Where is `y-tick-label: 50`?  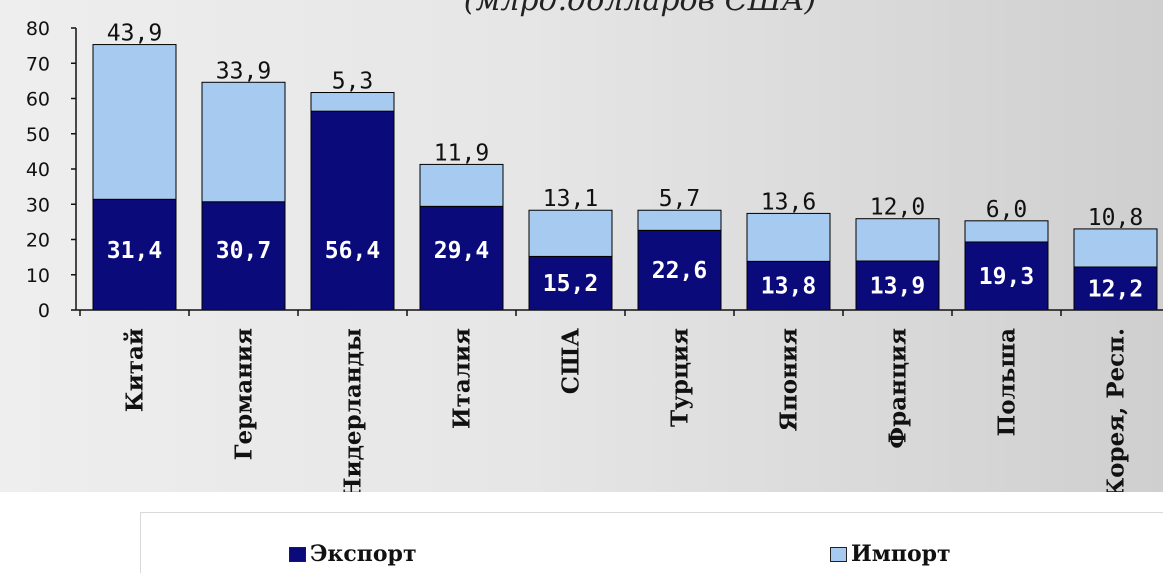
y-tick-label: 50 is located at coordinates (38, 135).